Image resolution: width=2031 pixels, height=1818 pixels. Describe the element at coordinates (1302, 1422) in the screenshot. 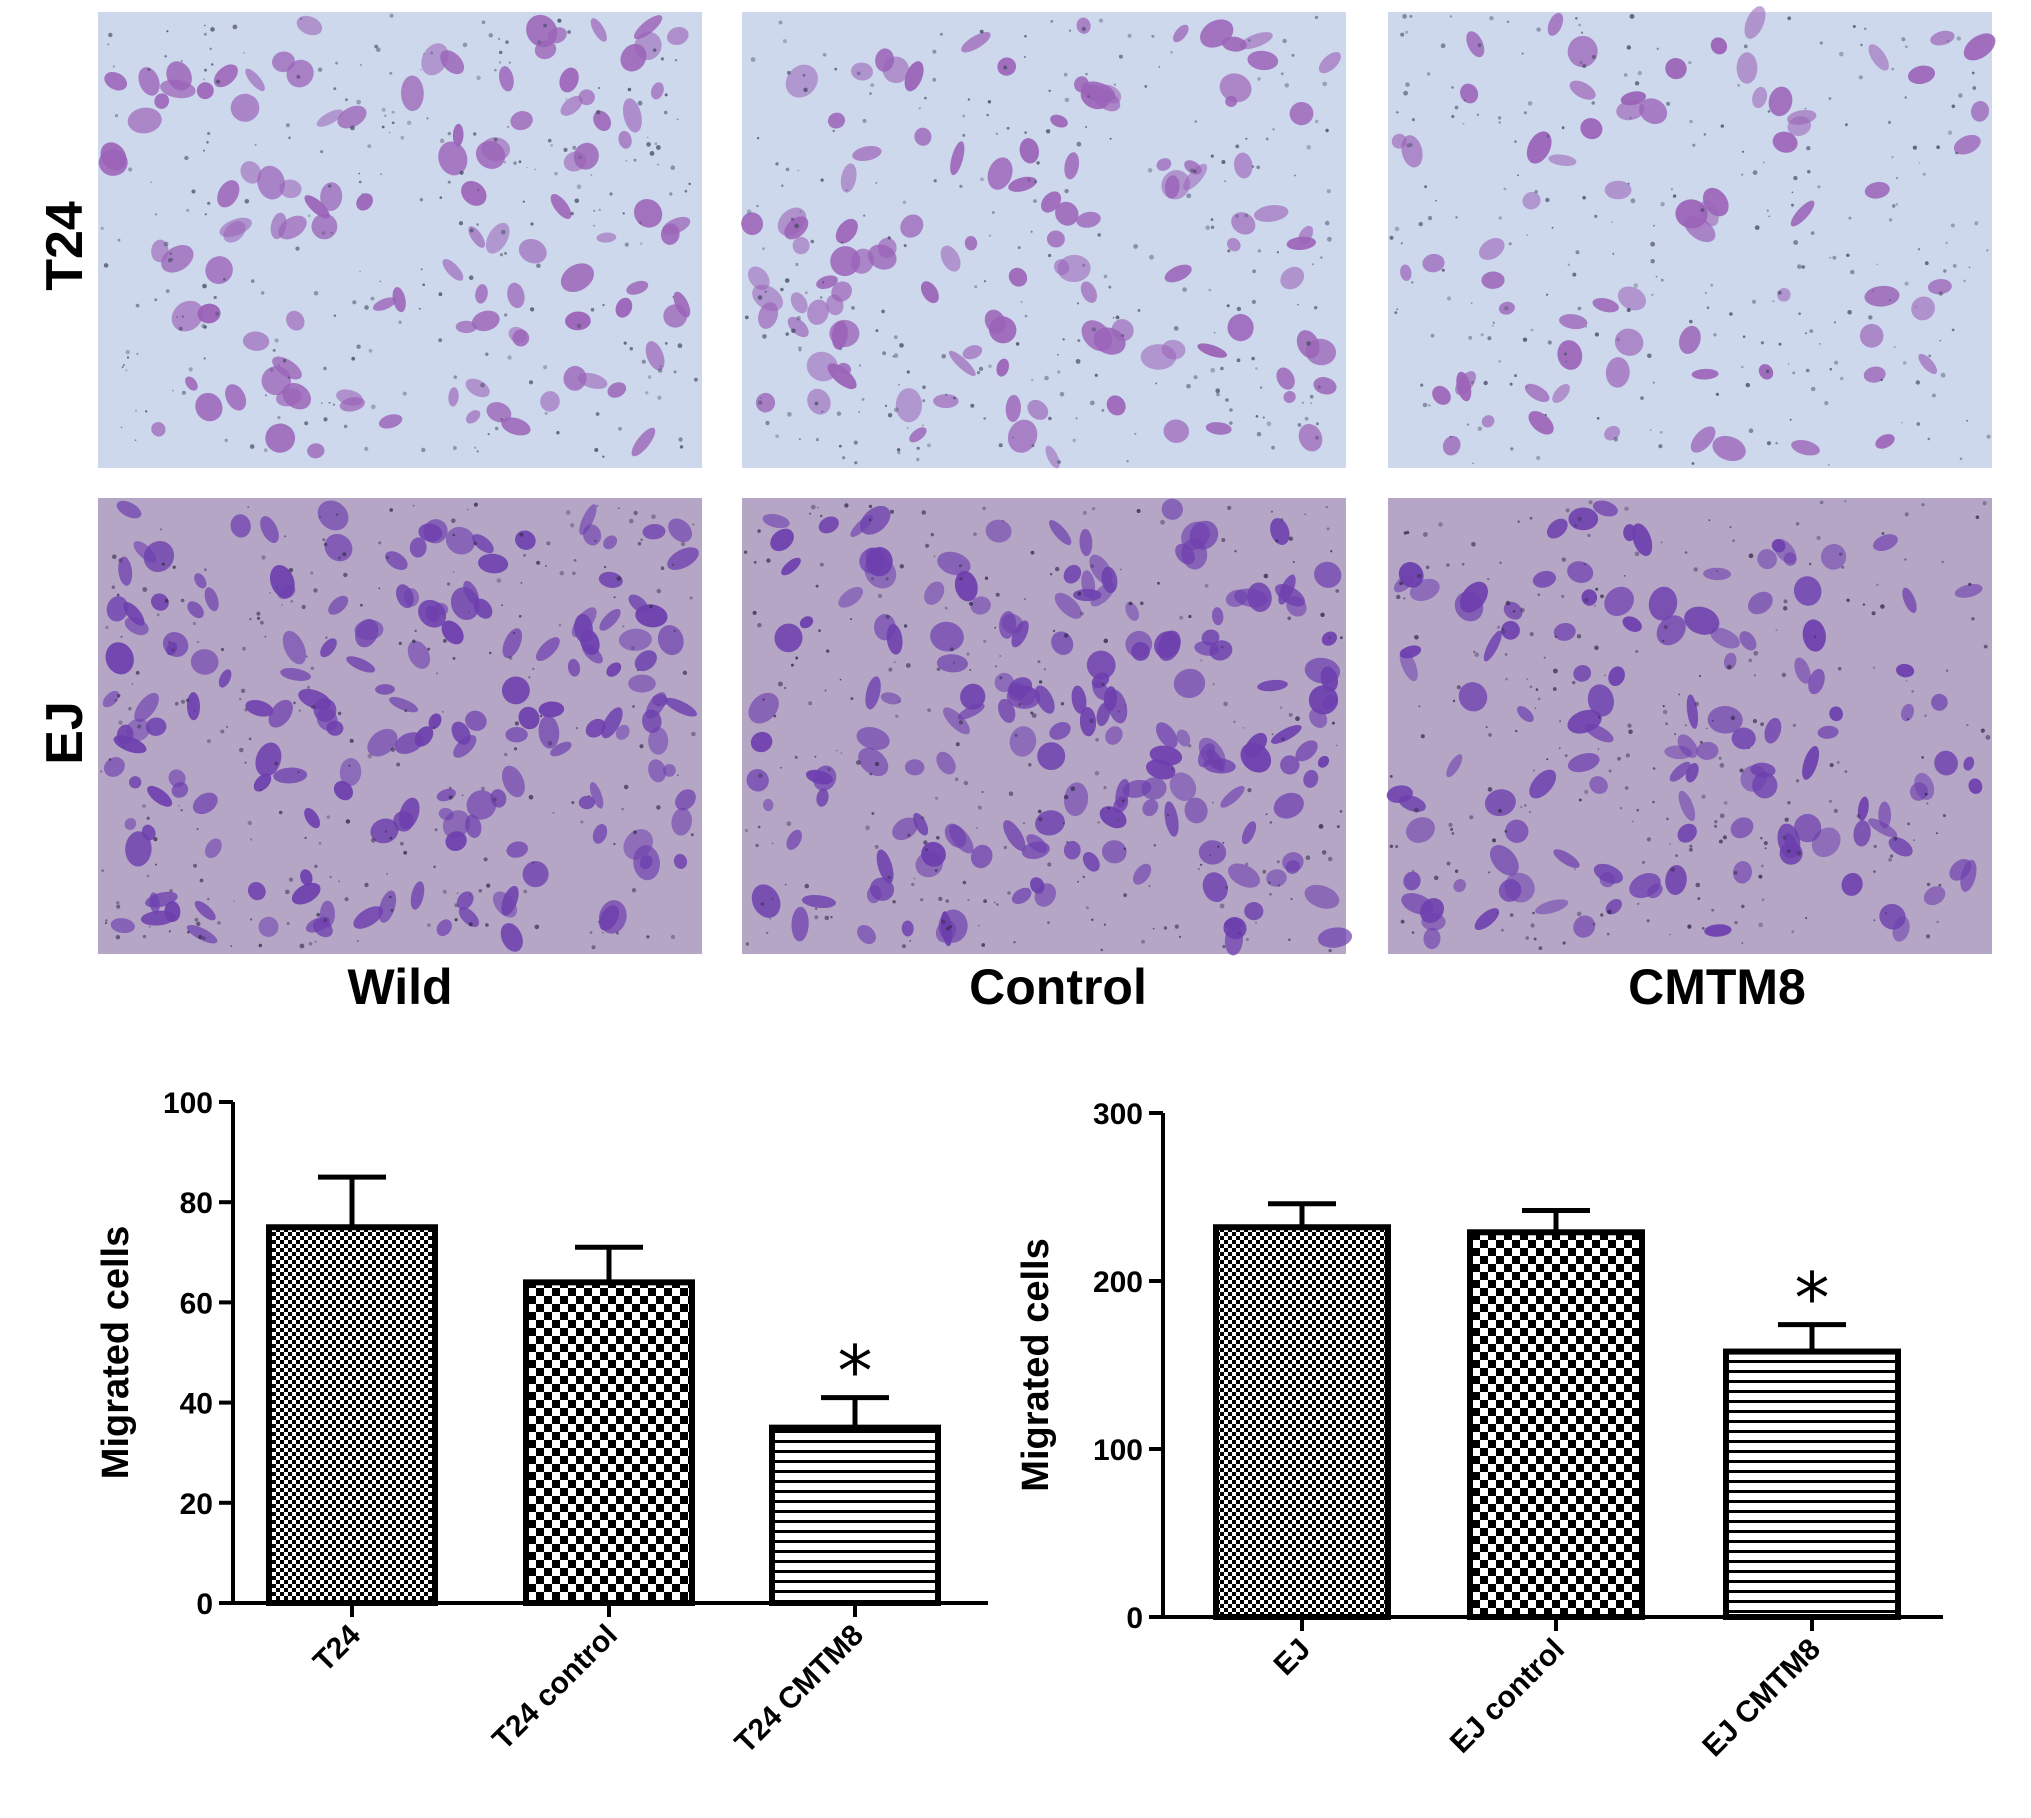

I see `bar-ej` at that location.